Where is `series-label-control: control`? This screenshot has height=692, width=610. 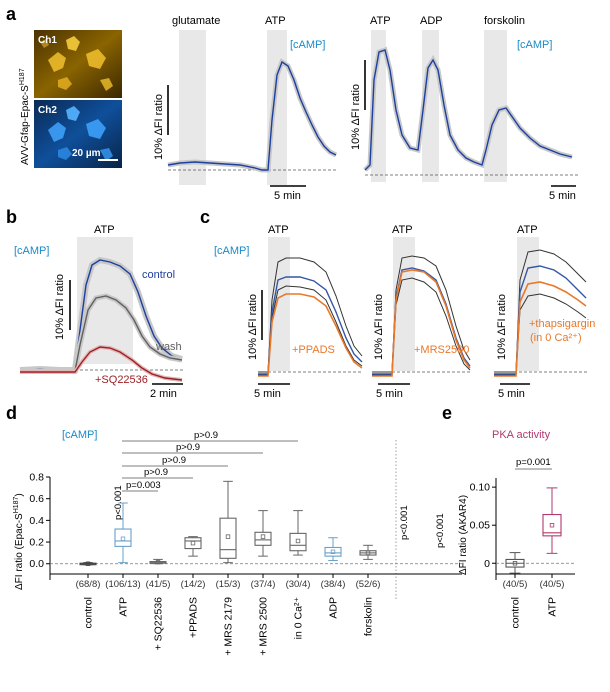
series-label-control: control is located at coordinates (158, 275).